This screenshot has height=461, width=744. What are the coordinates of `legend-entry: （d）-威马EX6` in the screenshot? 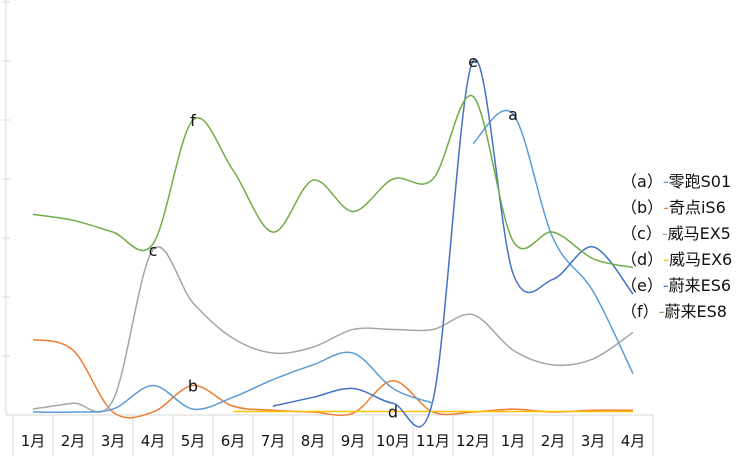 It's located at (676, 259).